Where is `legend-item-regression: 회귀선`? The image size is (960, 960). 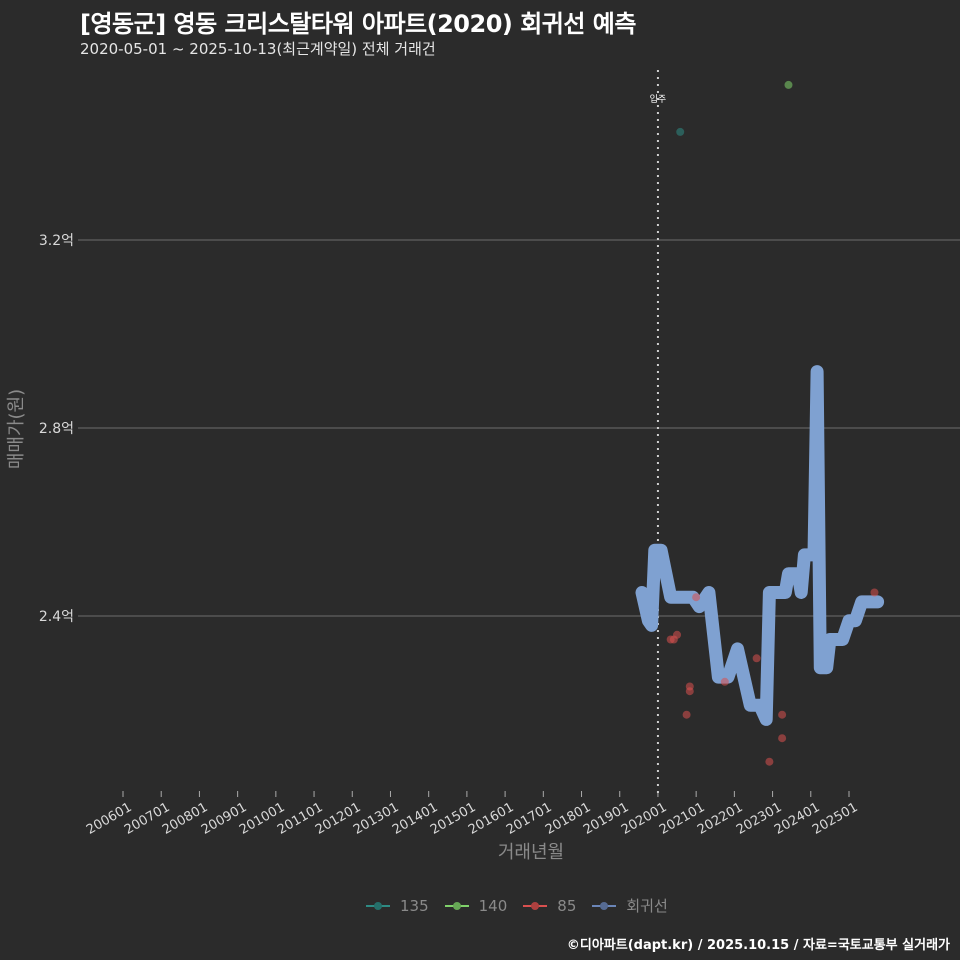 legend-item-regression: 회귀선 is located at coordinates (630, 905).